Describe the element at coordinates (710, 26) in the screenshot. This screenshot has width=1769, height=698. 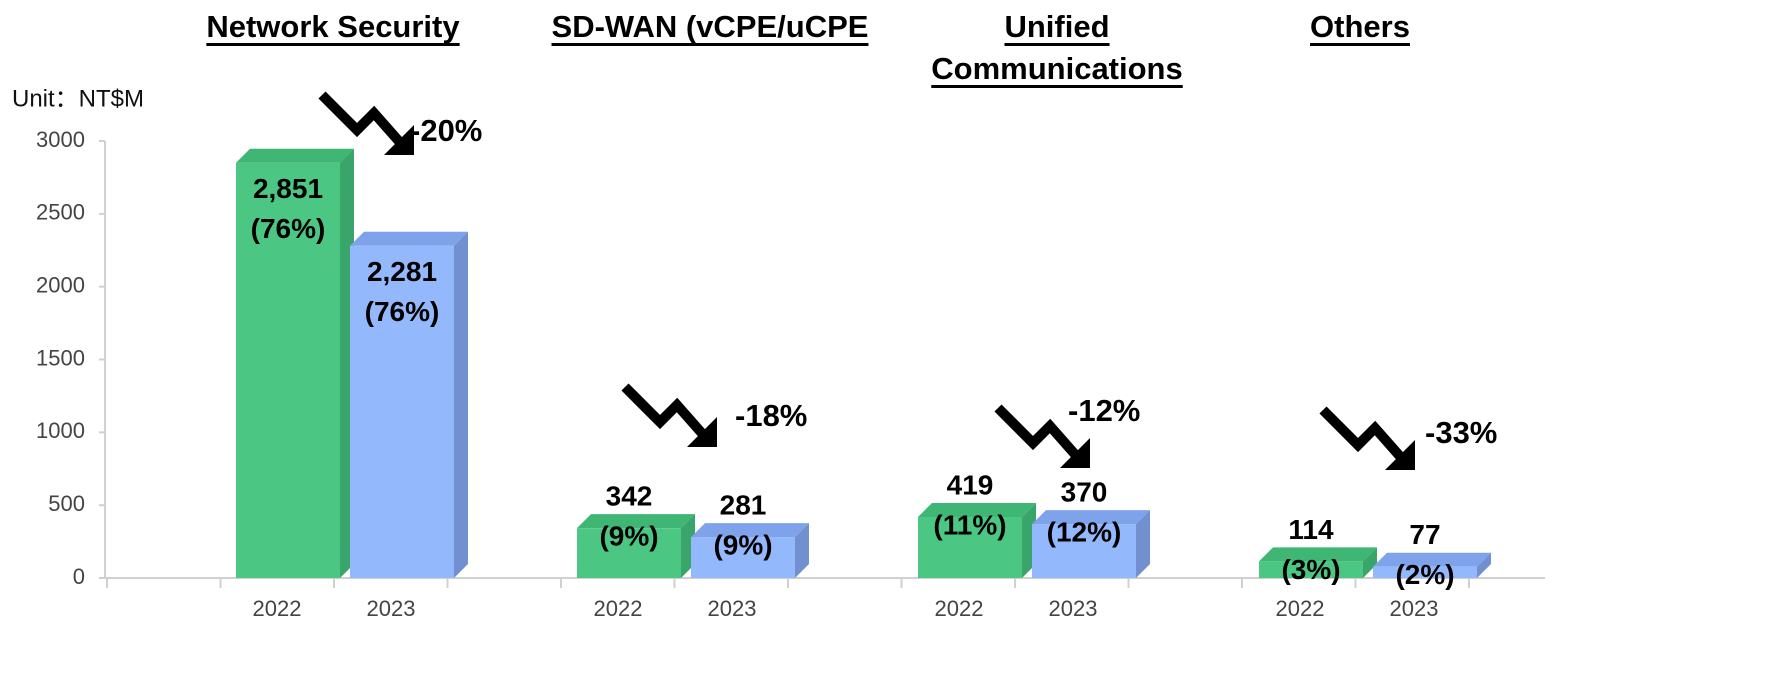
I see `group-title: SD-WAN (vCPE/uCPE` at that location.